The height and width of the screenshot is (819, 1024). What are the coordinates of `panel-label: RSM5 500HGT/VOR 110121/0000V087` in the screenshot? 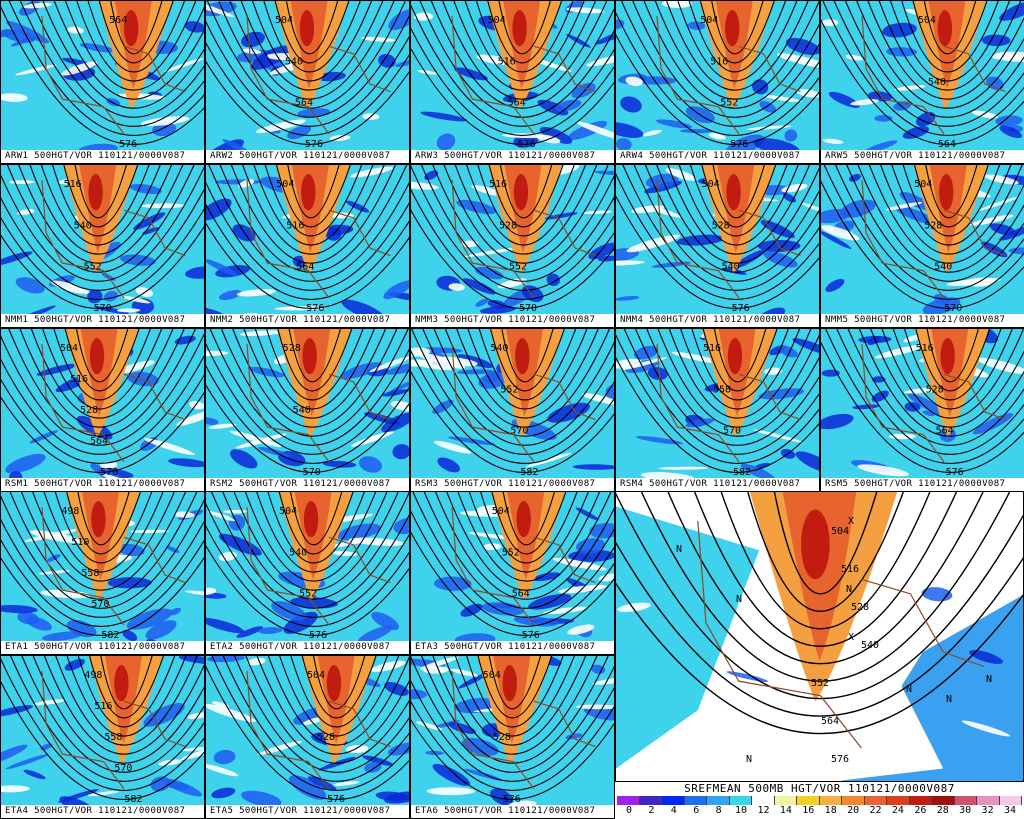 It's located at (922, 484).